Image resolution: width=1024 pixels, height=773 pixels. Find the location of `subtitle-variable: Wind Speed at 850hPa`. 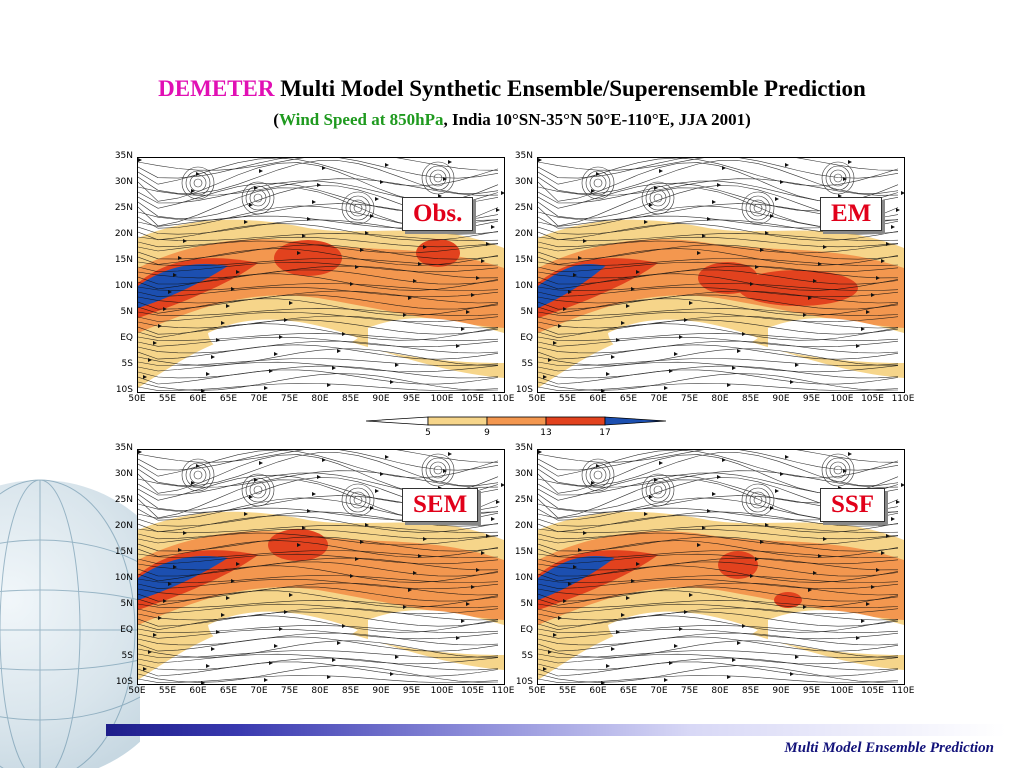

subtitle-variable: Wind Speed at 850hPa is located at coordinates (361, 119).